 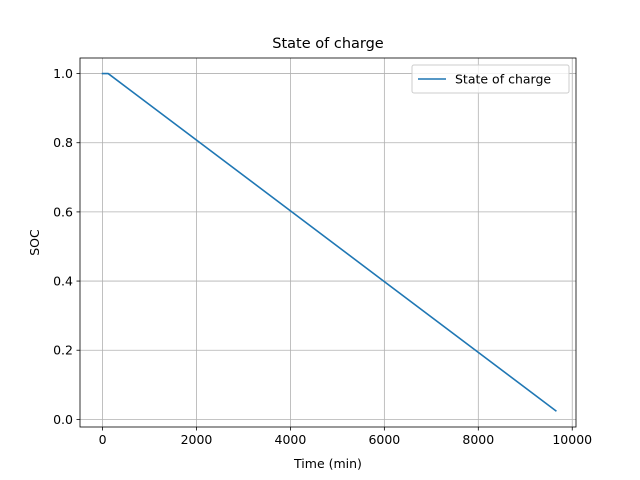 I want to click on x-tick-label: 0, so click(x=103, y=439).